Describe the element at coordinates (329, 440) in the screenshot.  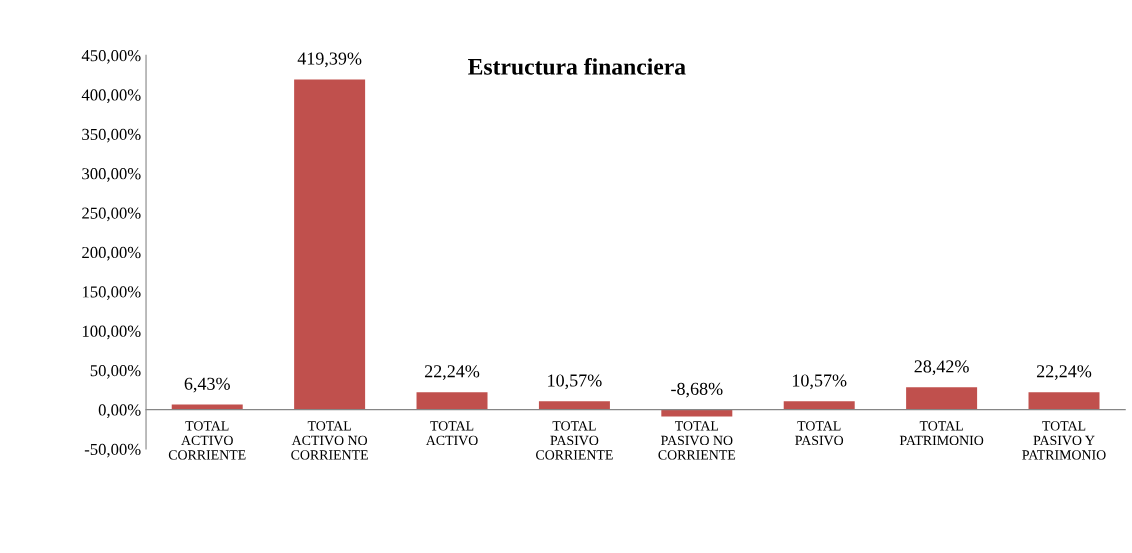
I see `x-tick-label: TOTAL ACTIVO NO CORRIENTE` at that location.